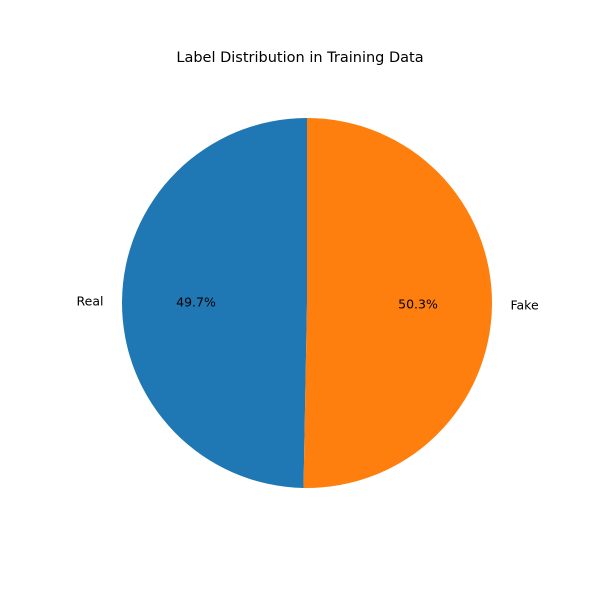 The width and height of the screenshot is (600, 600). I want to click on slice-label-real: Real, so click(90, 301).